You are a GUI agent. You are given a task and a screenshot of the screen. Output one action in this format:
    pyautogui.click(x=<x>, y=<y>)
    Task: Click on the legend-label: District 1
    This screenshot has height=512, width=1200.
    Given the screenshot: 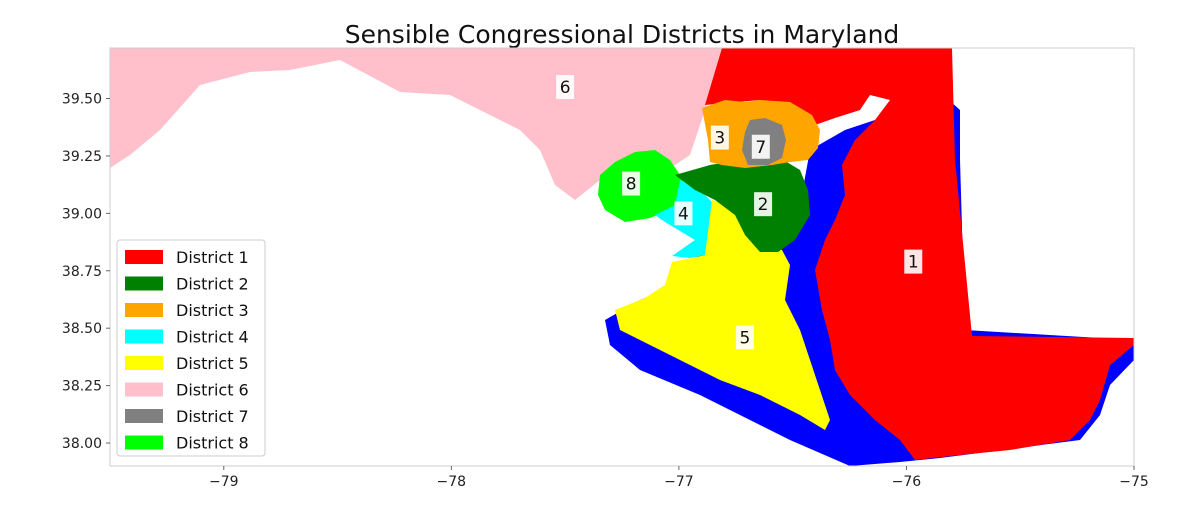 What is the action you would take?
    pyautogui.click(x=212, y=257)
    